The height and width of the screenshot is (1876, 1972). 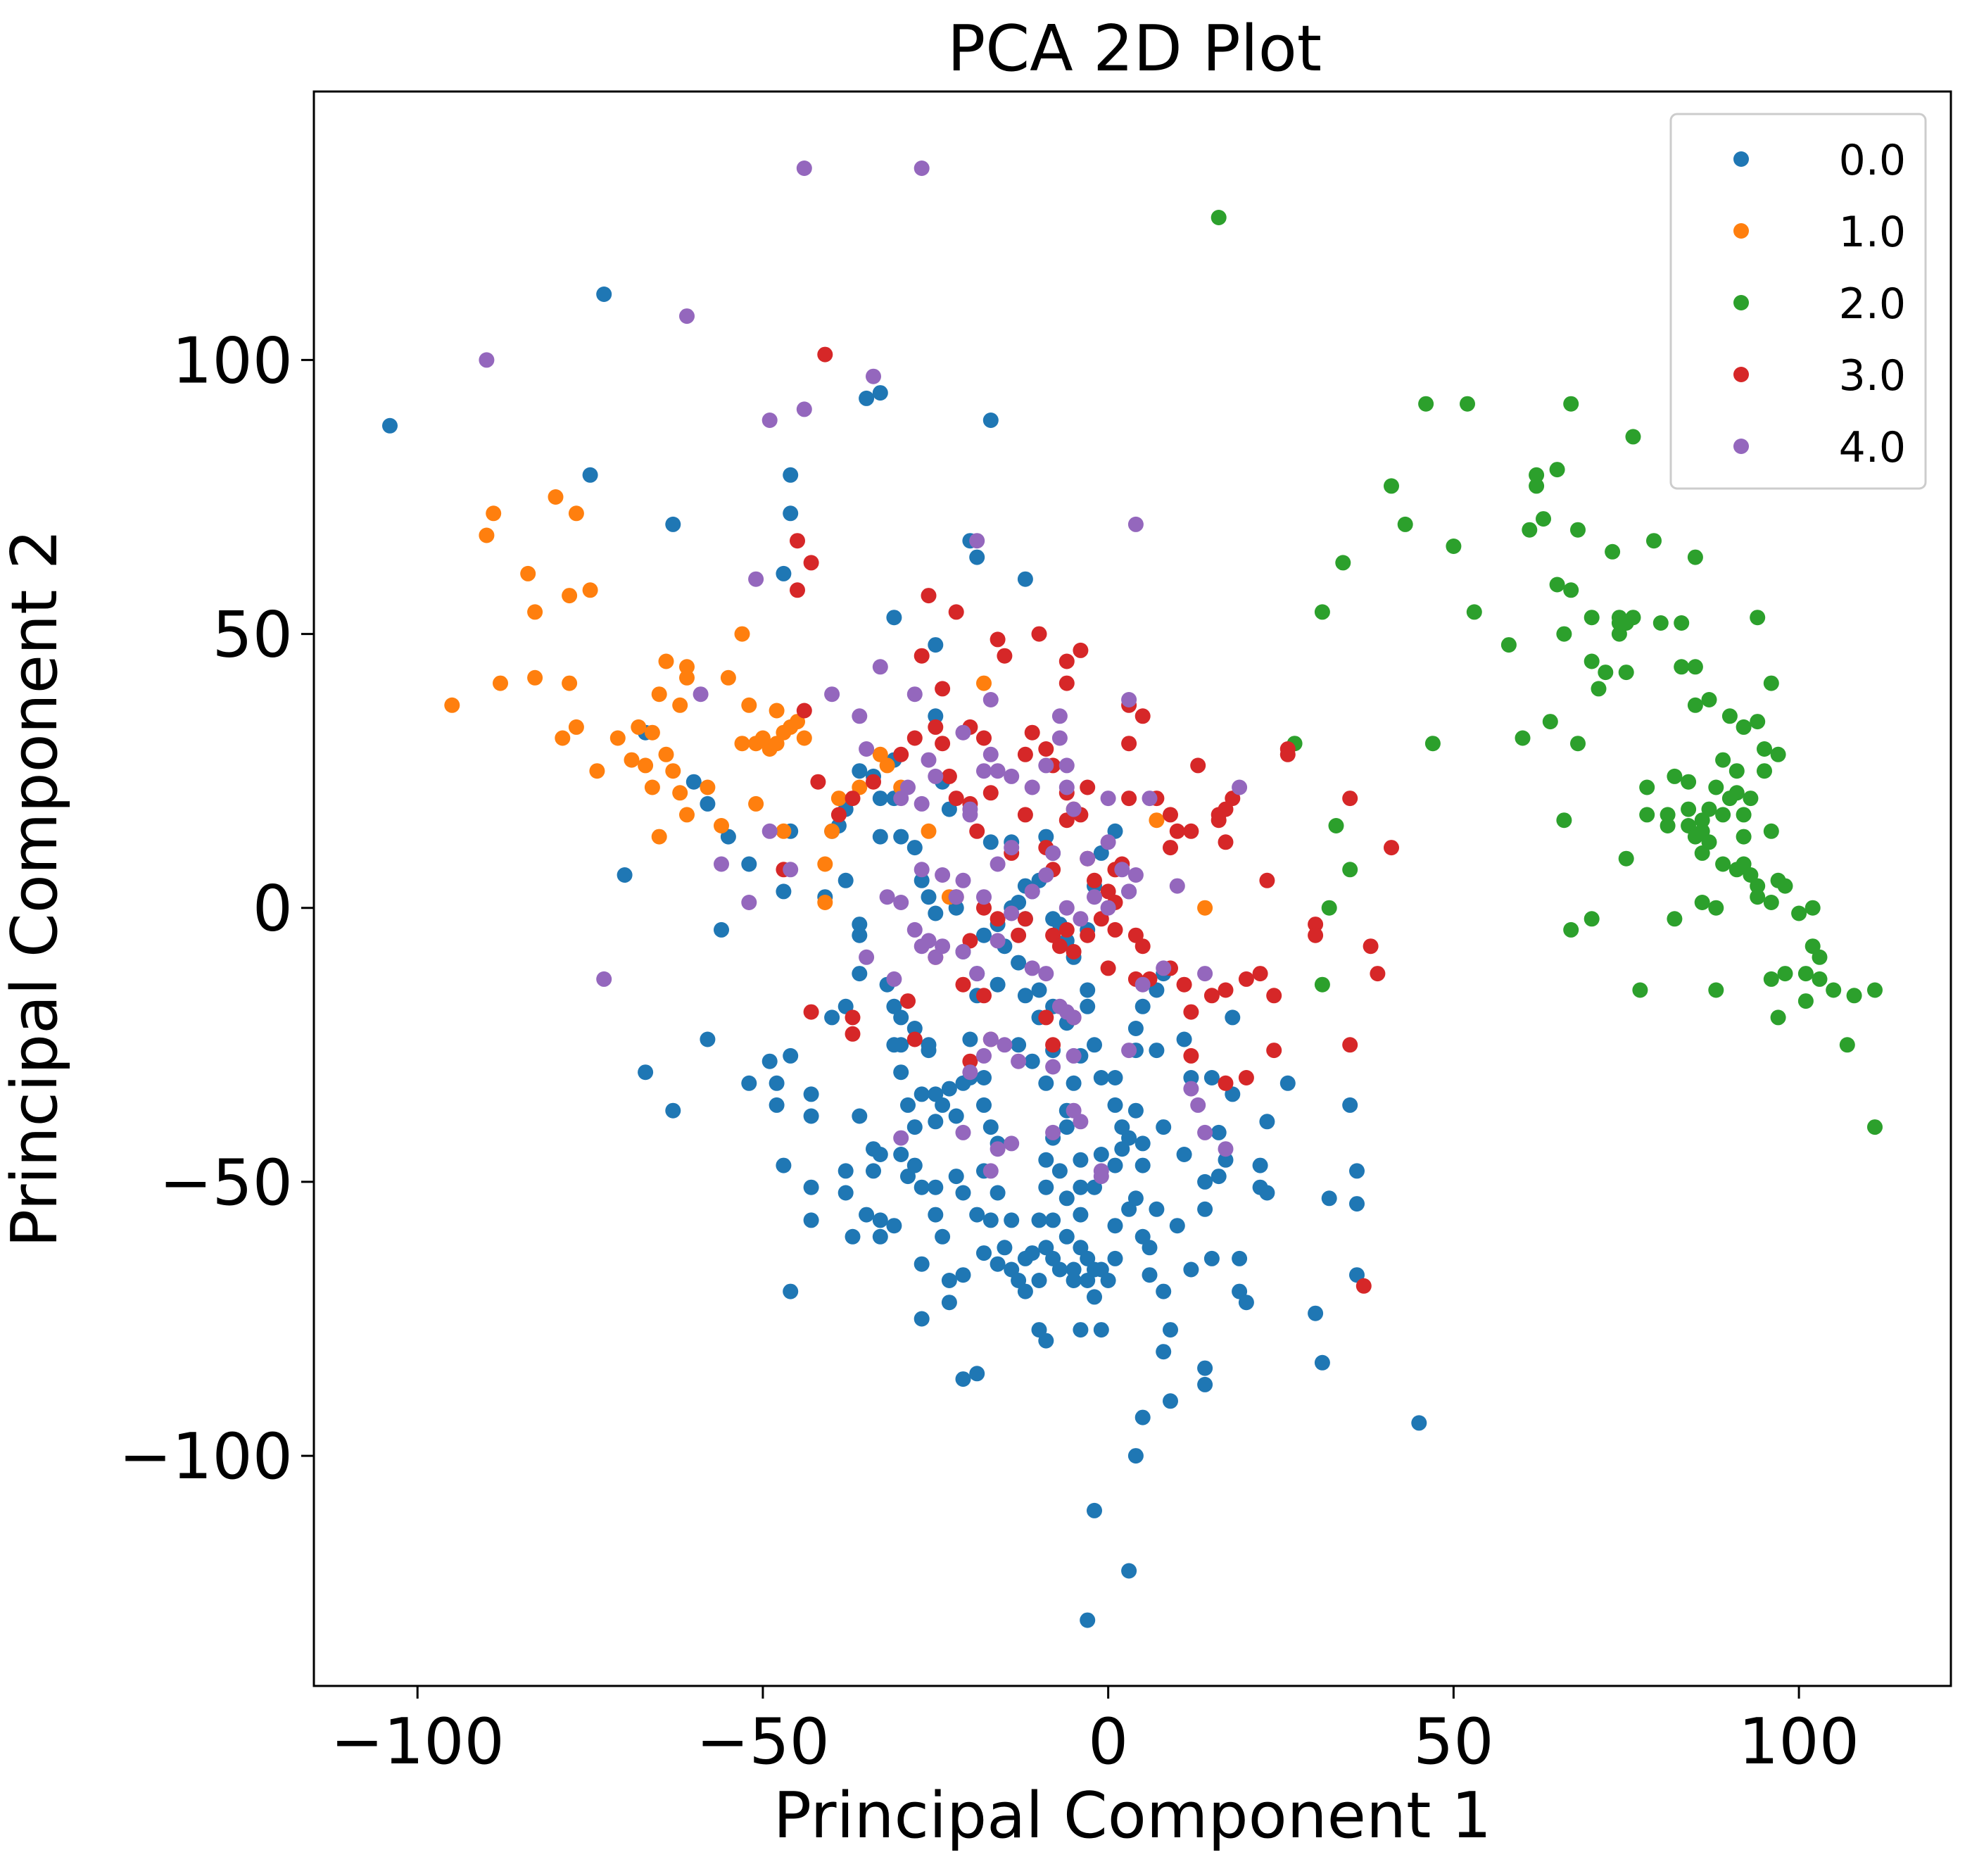 I want to click on legend-label: 3.0, so click(x=1872, y=376).